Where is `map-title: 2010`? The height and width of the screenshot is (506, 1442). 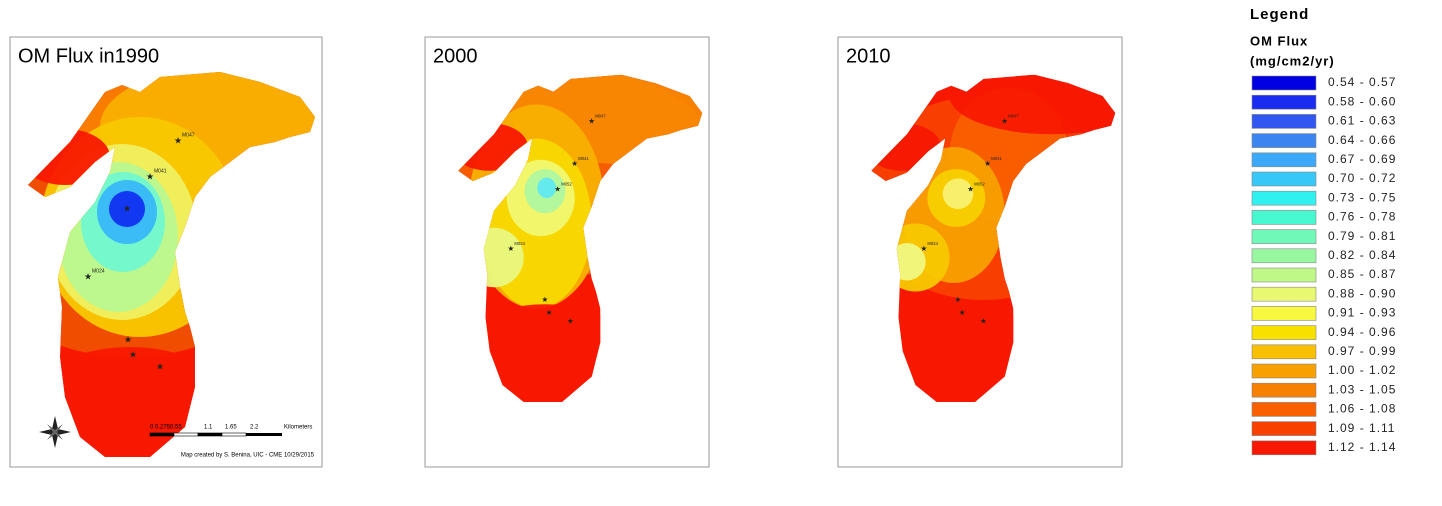
map-title: 2010 is located at coordinates (868, 56).